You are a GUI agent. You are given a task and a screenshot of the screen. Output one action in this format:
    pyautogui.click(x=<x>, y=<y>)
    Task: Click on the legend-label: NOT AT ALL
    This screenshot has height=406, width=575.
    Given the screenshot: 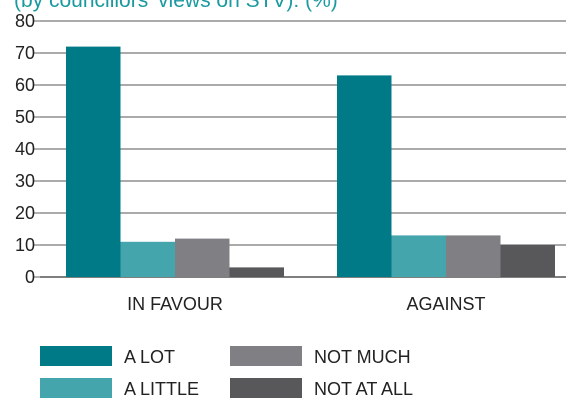 What is the action you would take?
    pyautogui.click(x=363, y=389)
    